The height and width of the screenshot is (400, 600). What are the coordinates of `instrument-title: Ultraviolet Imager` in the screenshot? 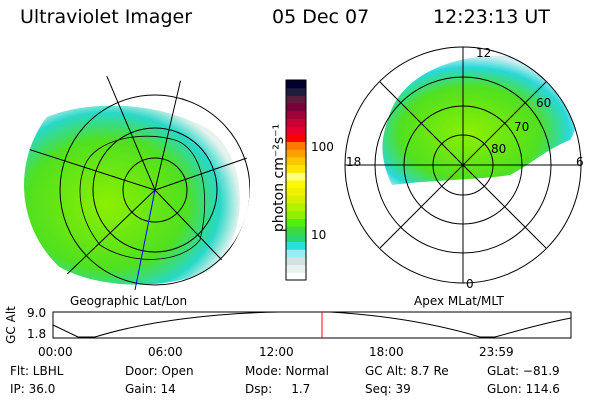 It's located at (106, 17).